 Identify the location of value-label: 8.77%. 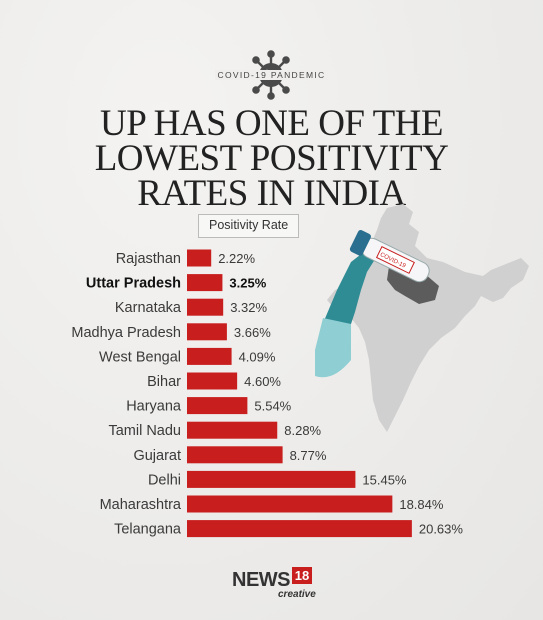
(308, 455).